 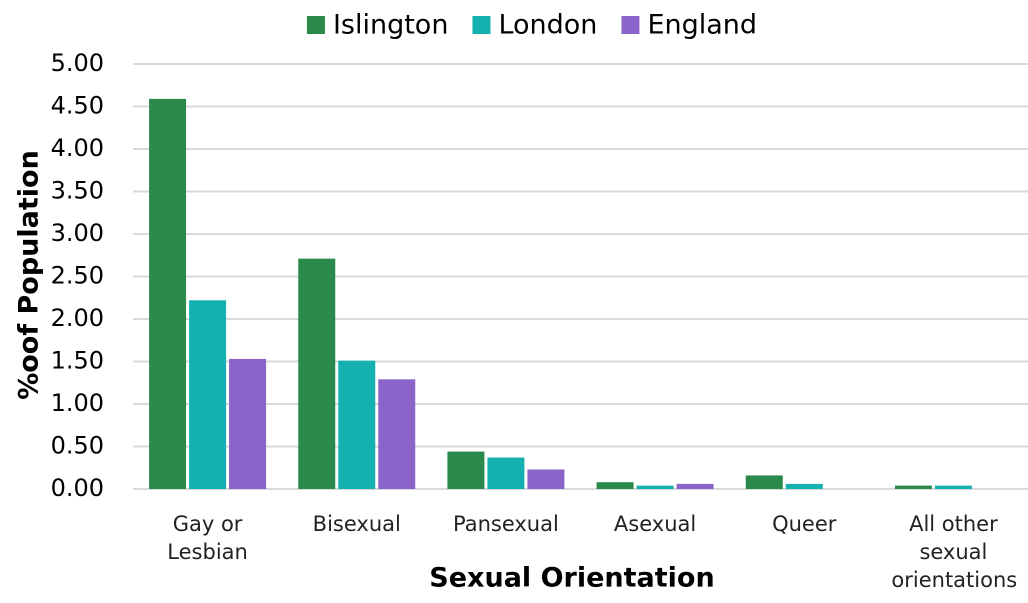 What do you see at coordinates (356, 524) in the screenshot?
I see `x-tick-label: Bisexual` at bounding box center [356, 524].